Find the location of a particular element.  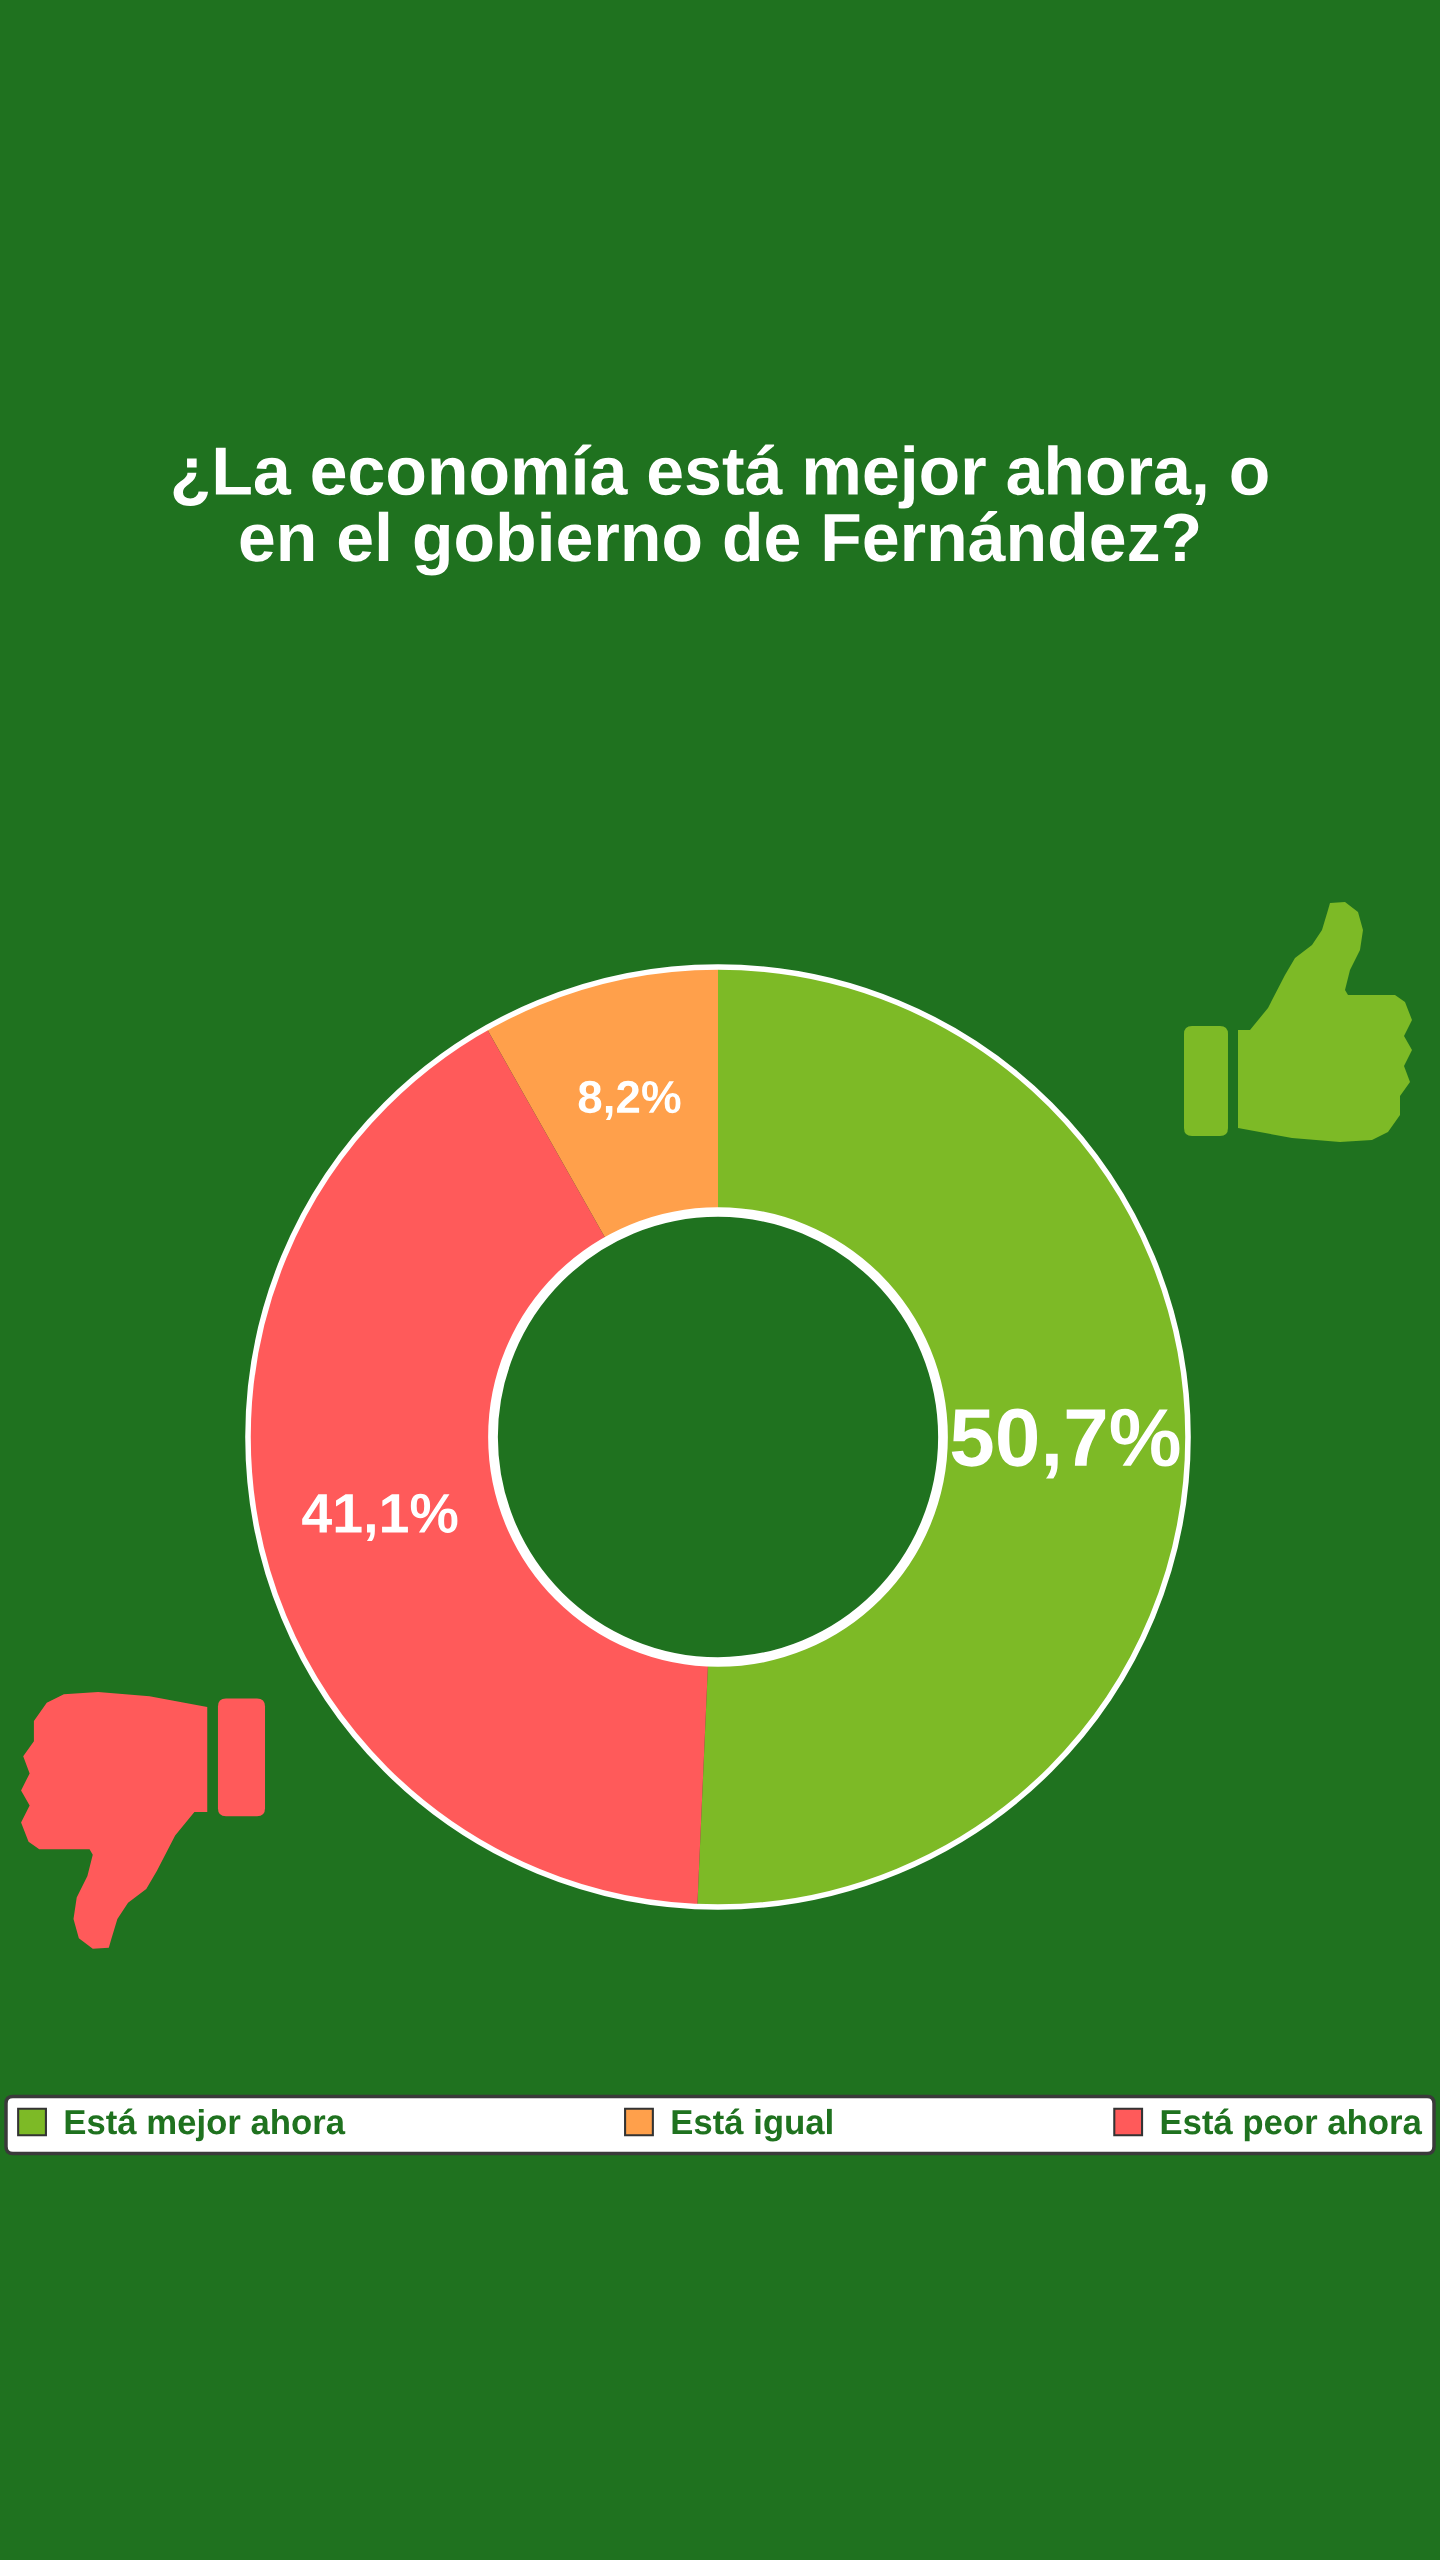

legend-label: Está peor ahora is located at coordinates (1292, 2125).